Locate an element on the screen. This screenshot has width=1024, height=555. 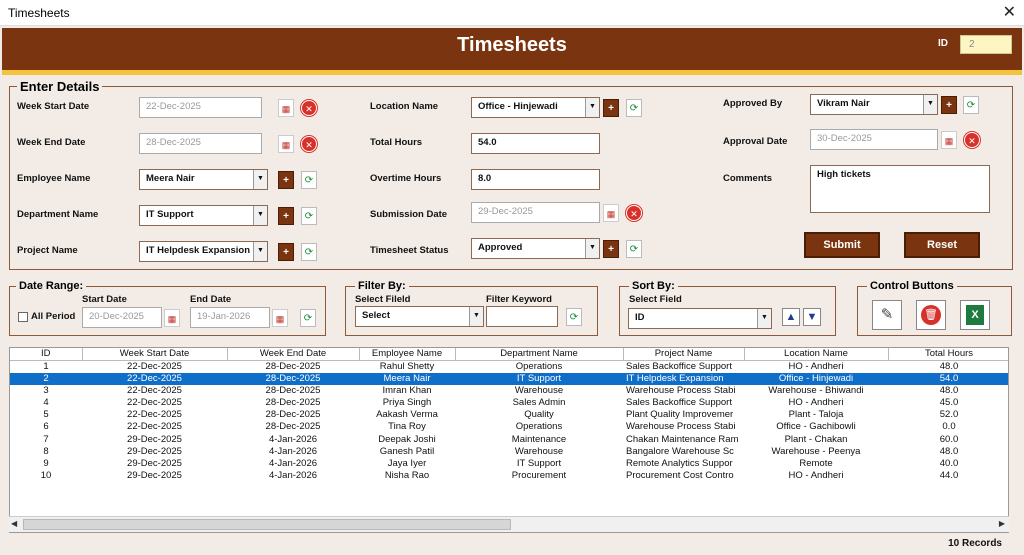
close-icon: ✕ is located at coordinates (1009, 12).